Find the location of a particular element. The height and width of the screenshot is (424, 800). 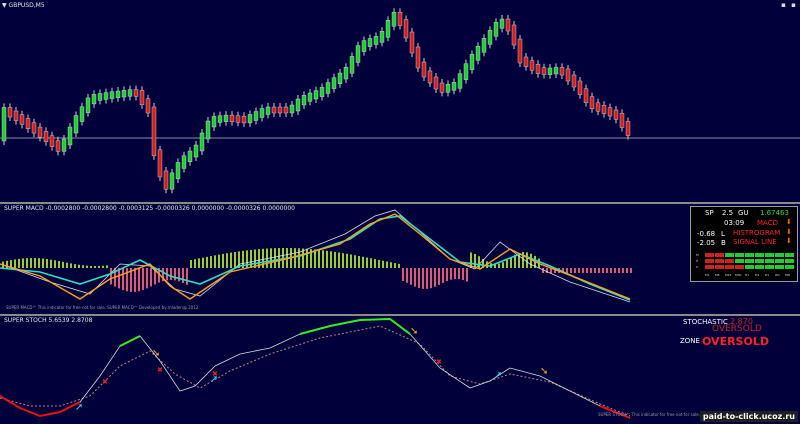

overbought-segment is located at coordinates (355, 326).